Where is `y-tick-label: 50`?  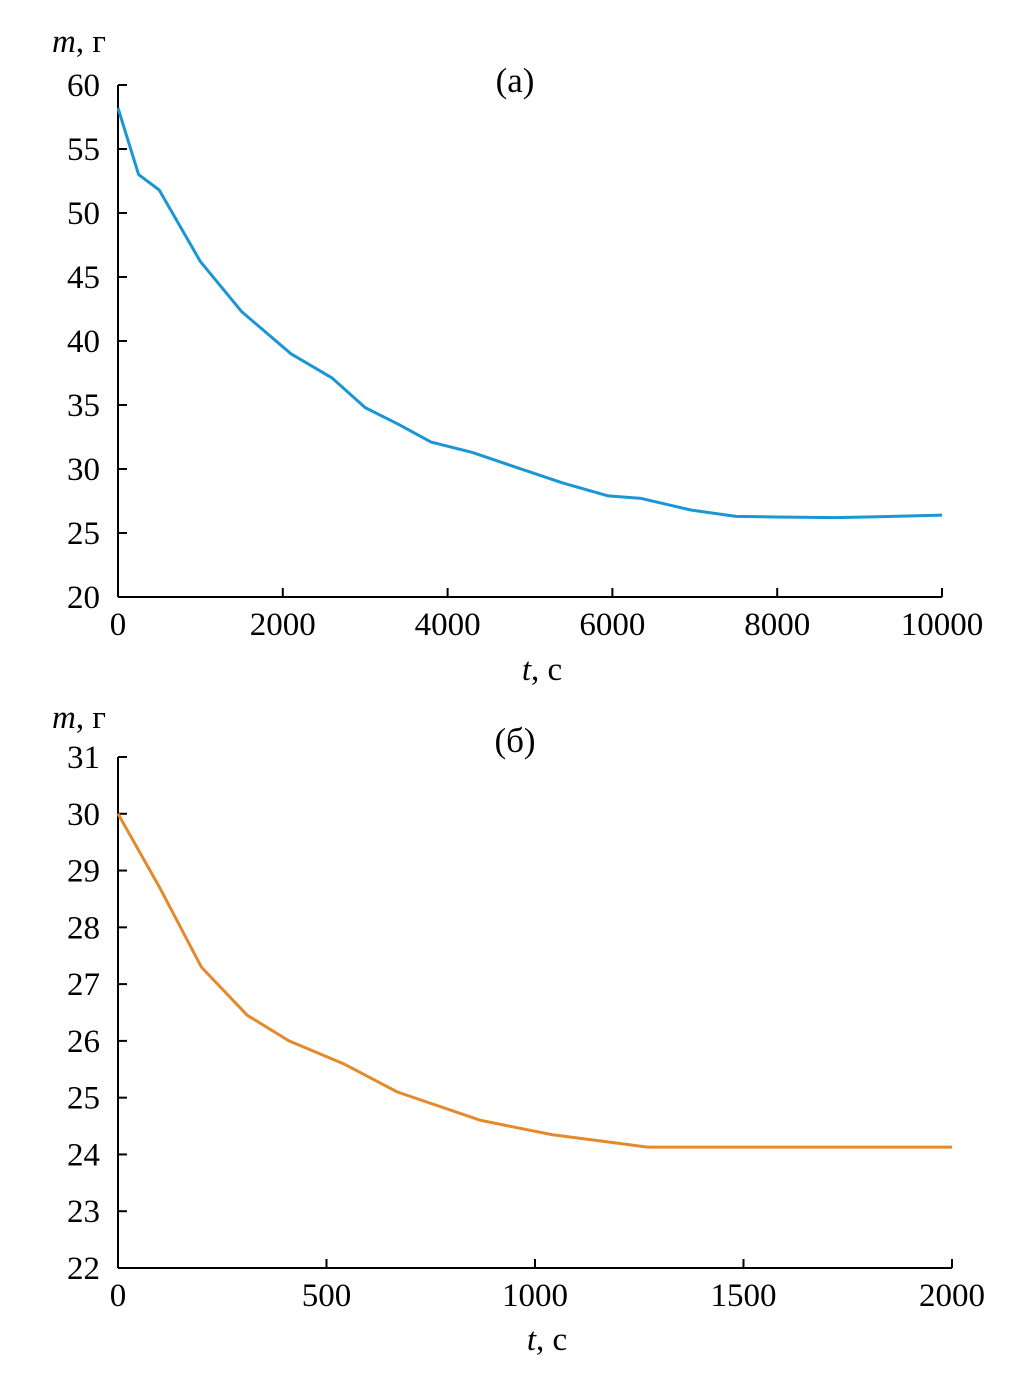
y-tick-label: 50 is located at coordinates (83, 214).